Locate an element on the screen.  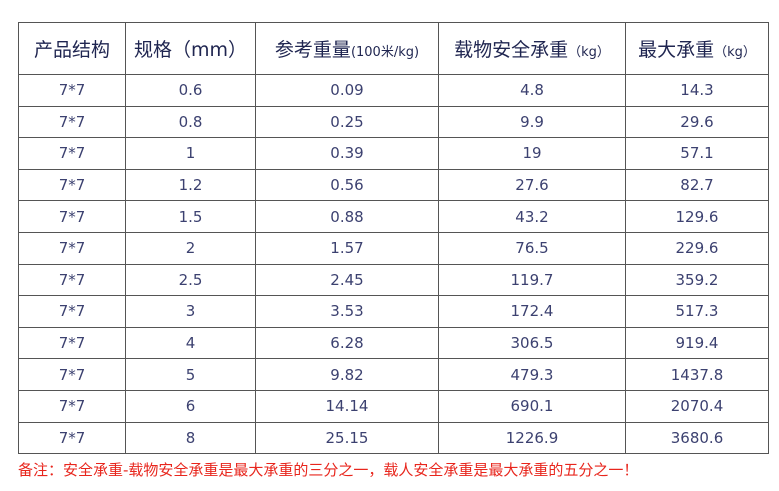
table-cell: 690.1 is located at coordinates (532, 406).